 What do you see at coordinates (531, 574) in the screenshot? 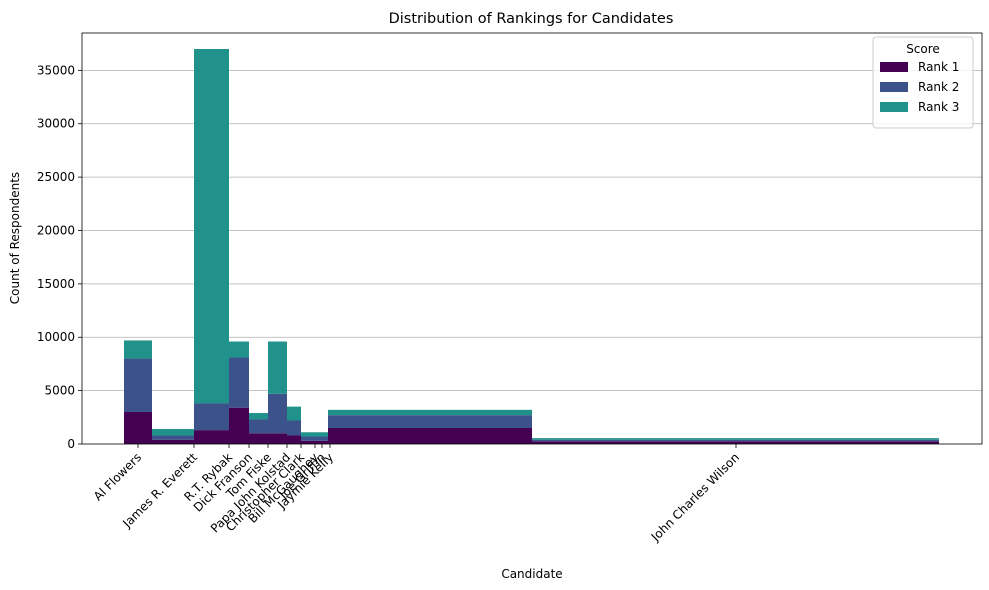
I see `x-axis-title: Candidate` at bounding box center [531, 574].